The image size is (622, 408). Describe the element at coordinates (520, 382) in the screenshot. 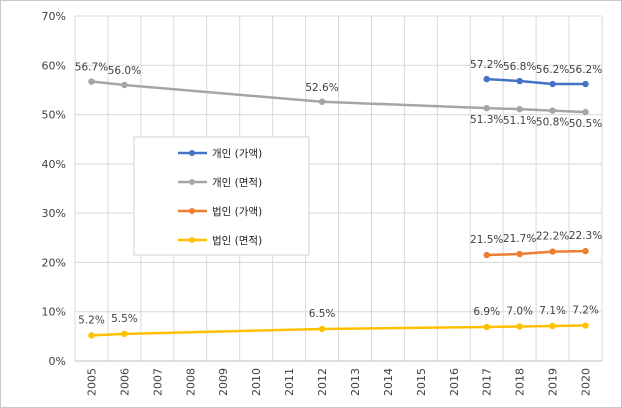

I see `x-tick-label: 2018` at that location.